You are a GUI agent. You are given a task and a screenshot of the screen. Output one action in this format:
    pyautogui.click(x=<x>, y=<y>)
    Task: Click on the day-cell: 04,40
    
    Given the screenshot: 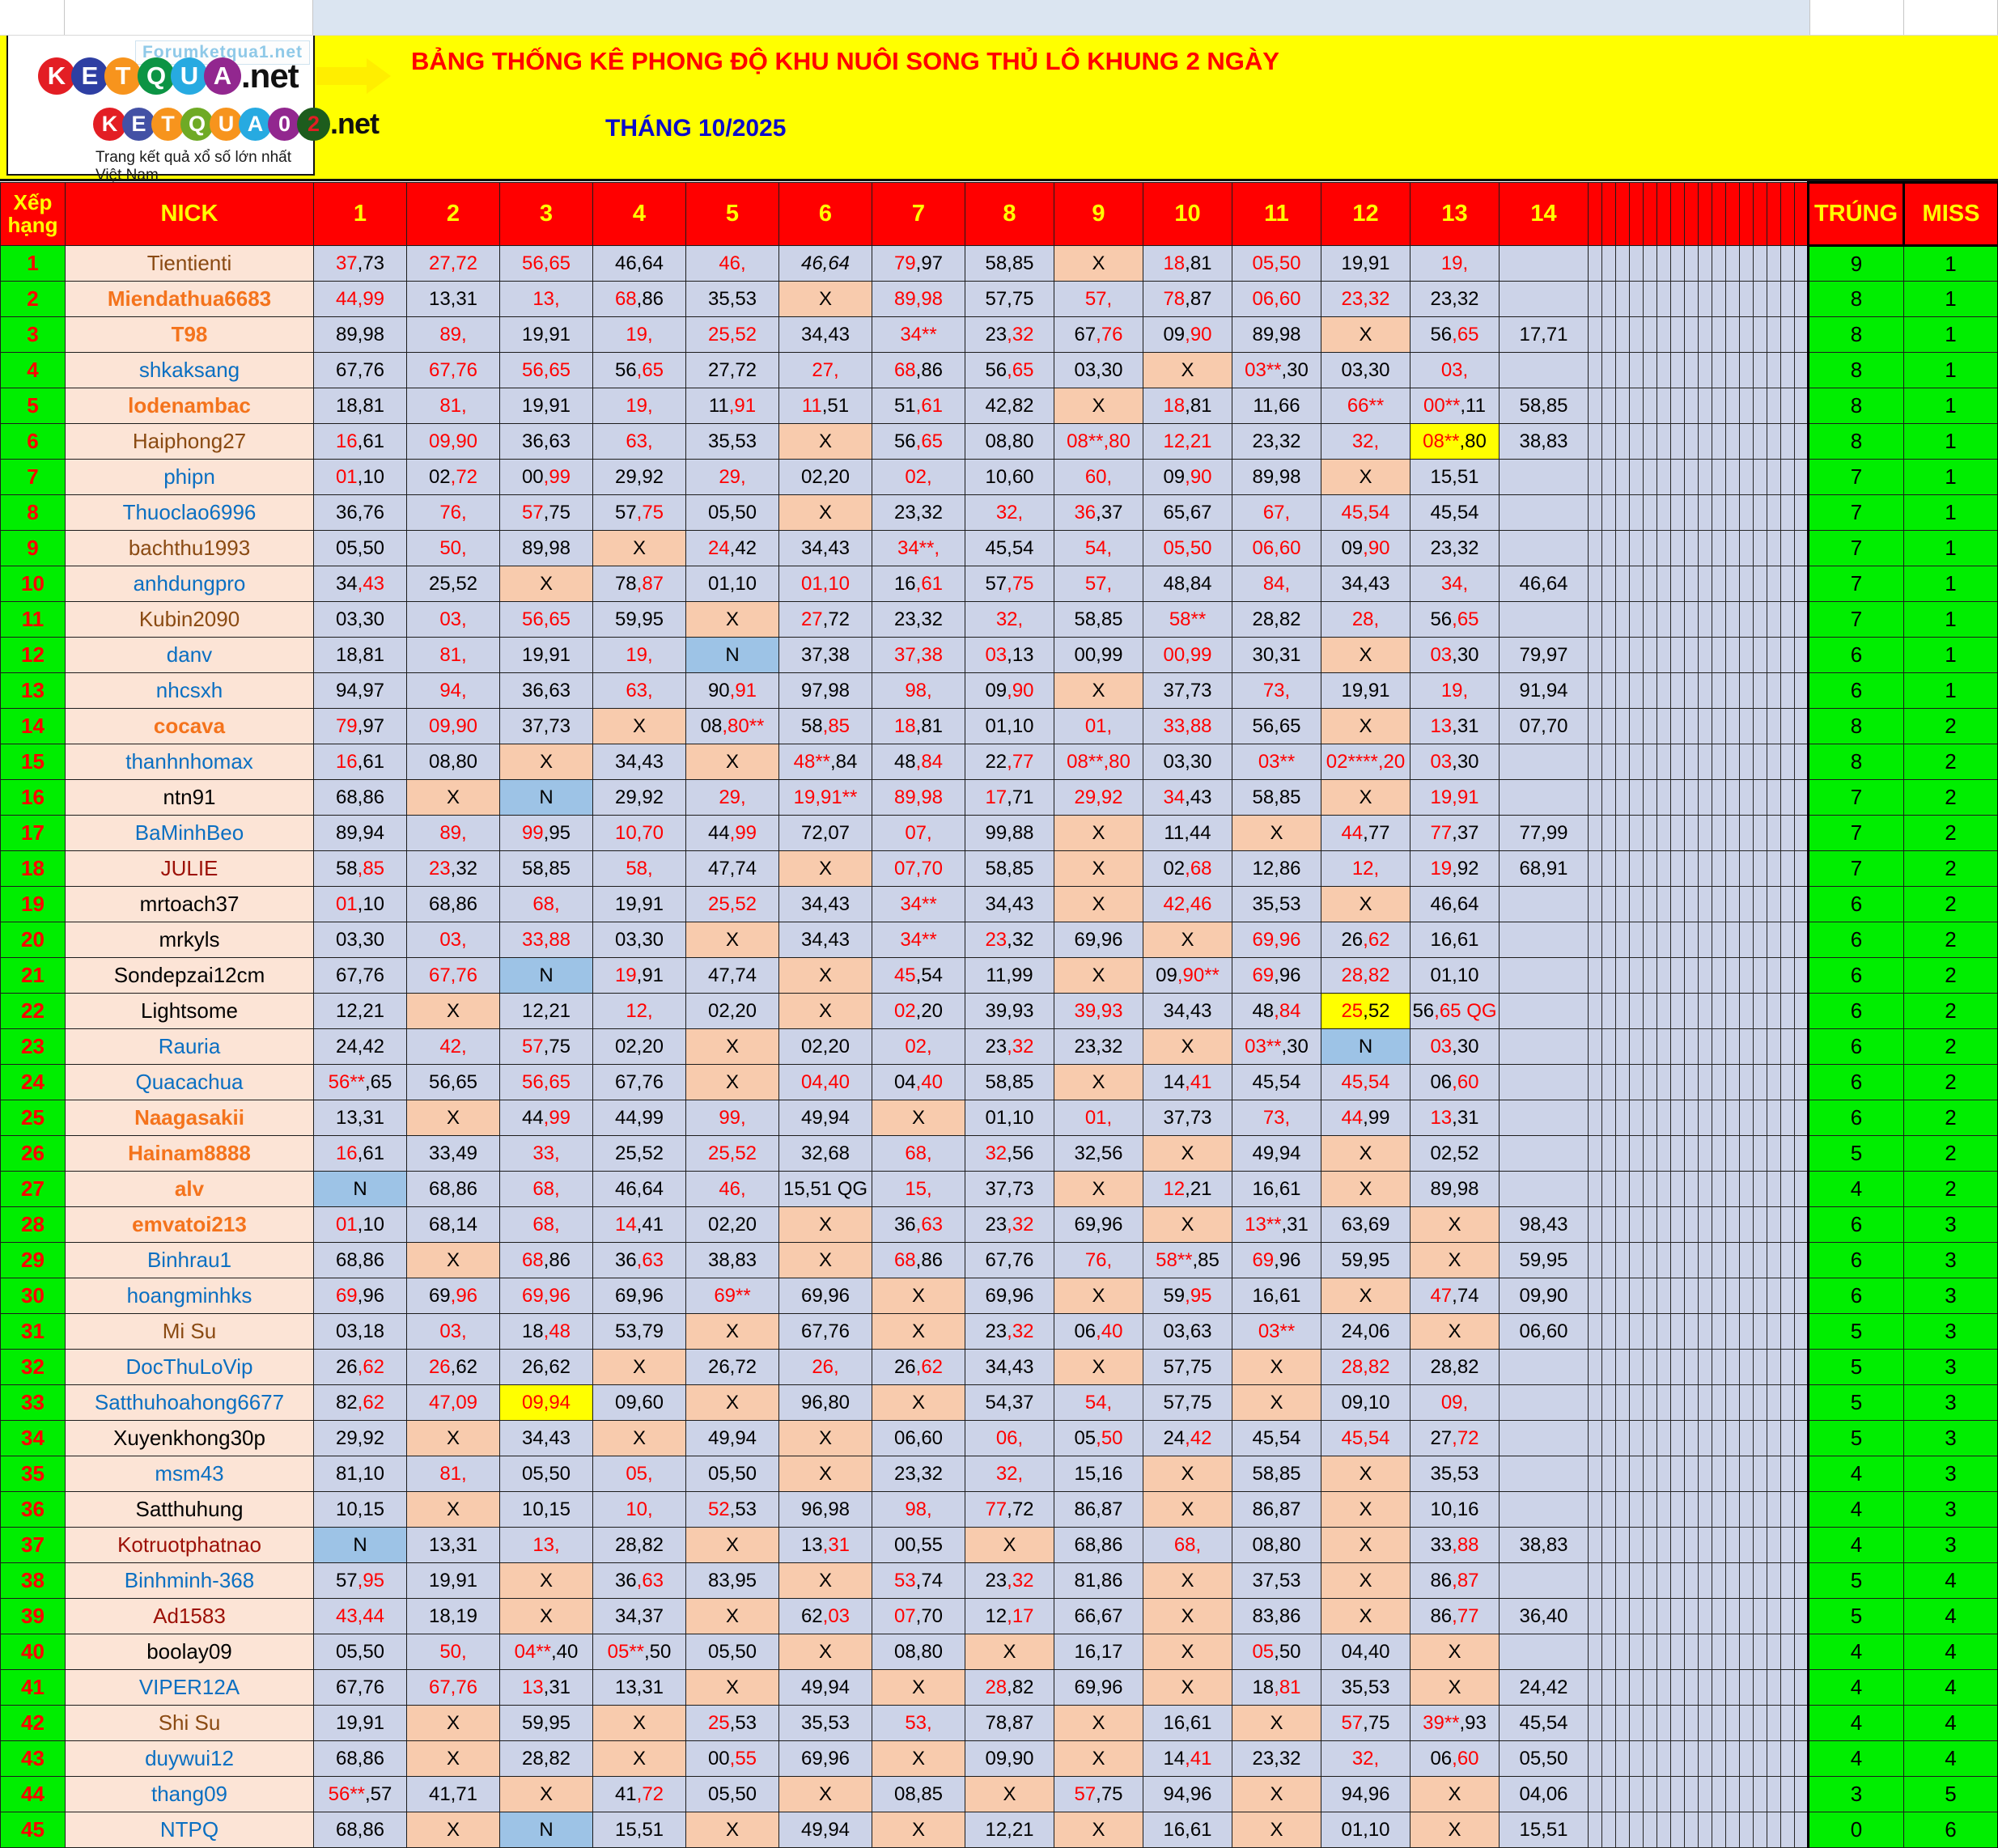 What is the action you would take?
    pyautogui.click(x=1365, y=1652)
    